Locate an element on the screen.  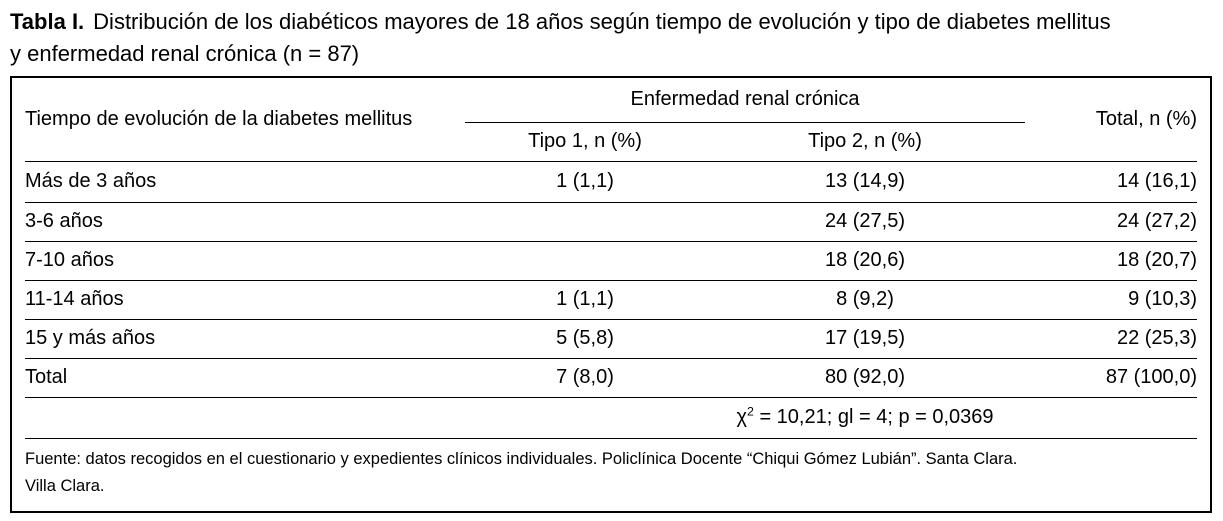
tipo1-value: 5 (5,8) is located at coordinates (585, 339).